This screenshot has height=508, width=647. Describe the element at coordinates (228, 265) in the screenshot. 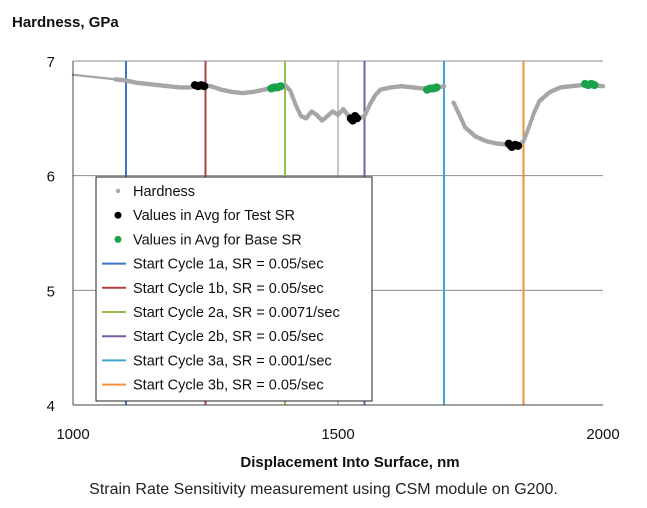

I see `legend-label: Start Cycle 1a, SR = 0.05/sec` at that location.